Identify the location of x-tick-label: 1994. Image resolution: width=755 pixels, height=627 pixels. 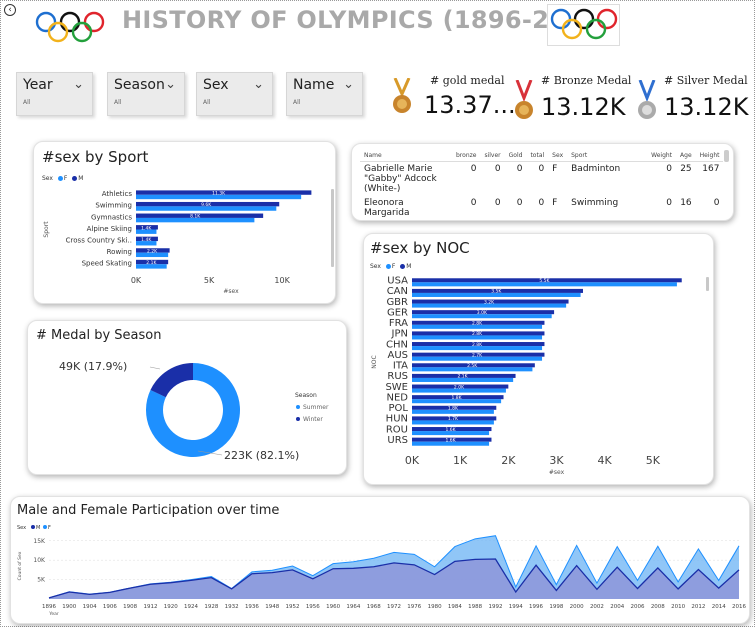
(516, 607).